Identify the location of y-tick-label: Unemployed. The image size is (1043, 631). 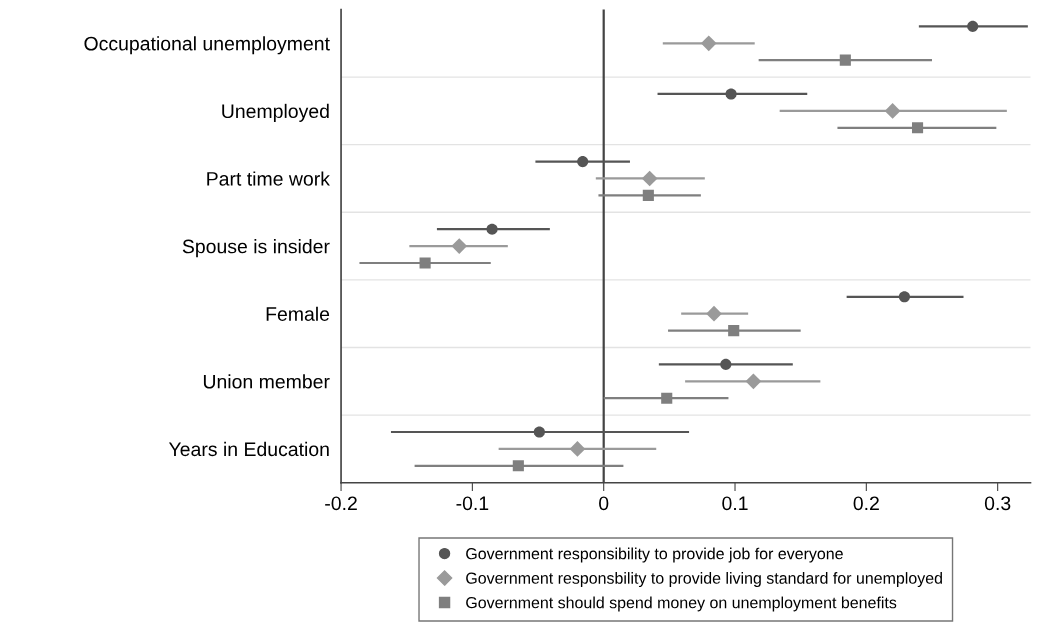
(275, 112).